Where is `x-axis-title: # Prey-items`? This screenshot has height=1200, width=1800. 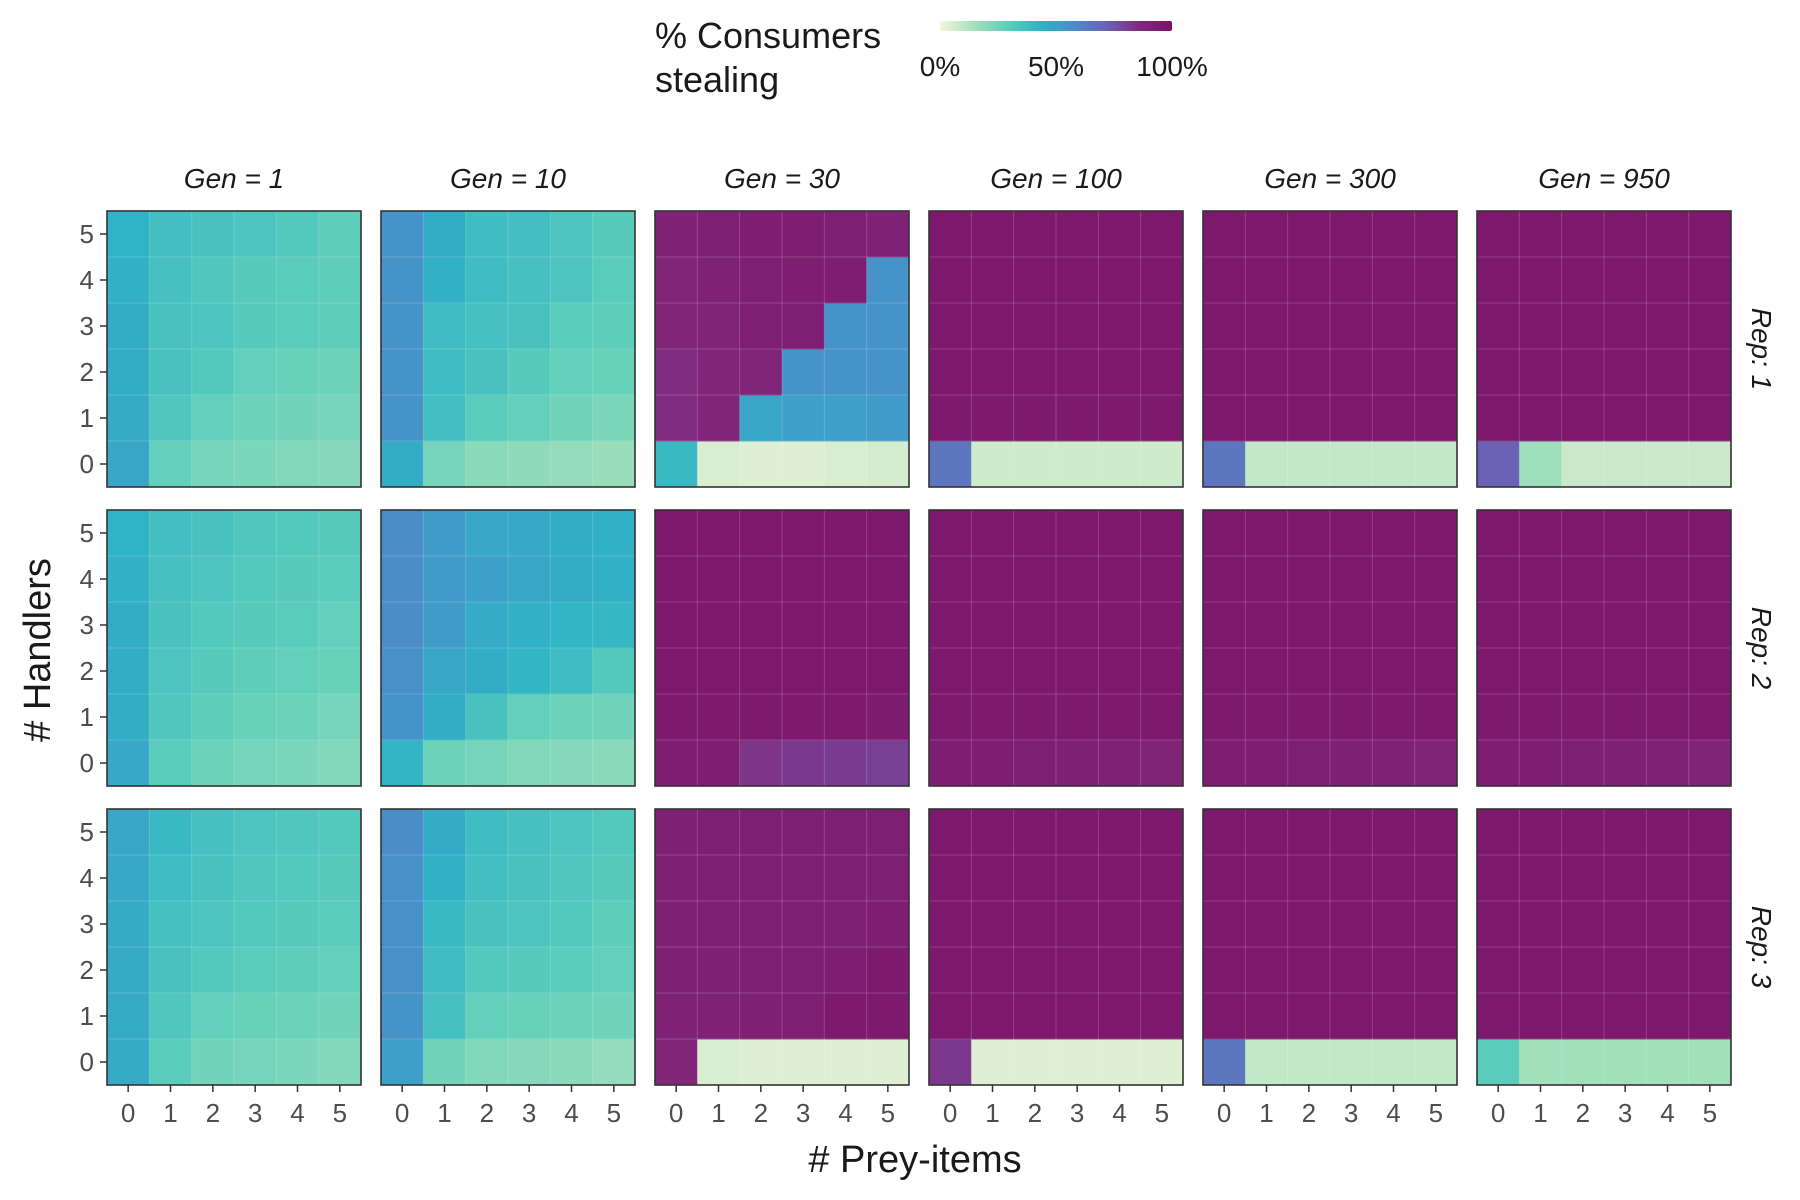 x-axis-title: # Prey-items is located at coordinates (914, 1160).